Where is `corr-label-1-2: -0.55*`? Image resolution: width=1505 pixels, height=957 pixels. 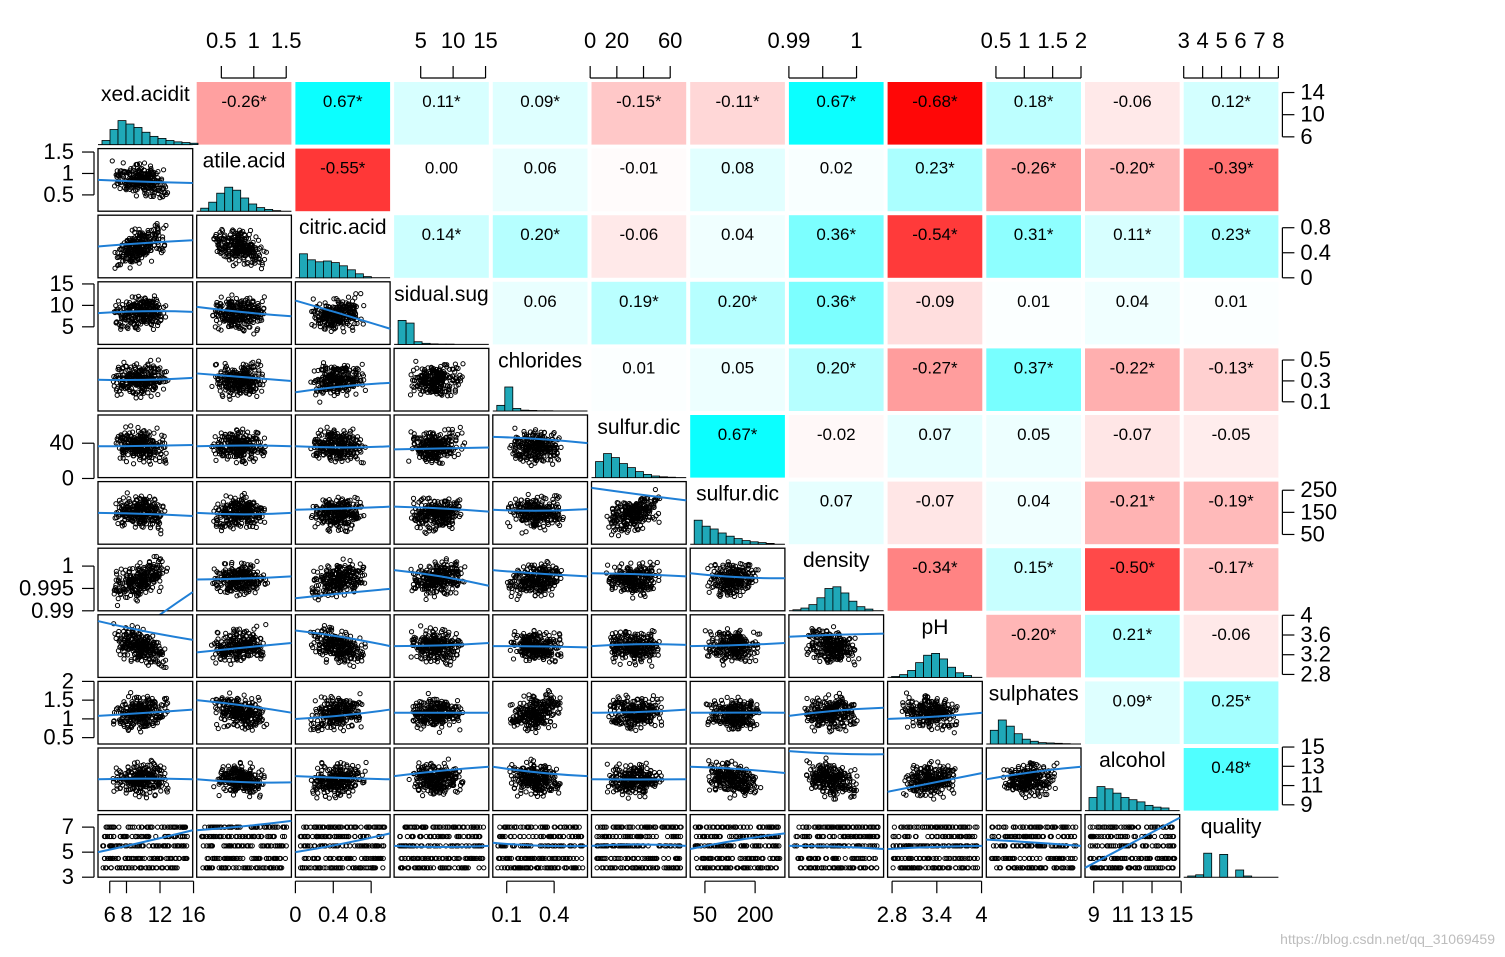
corr-label-1-2: -0.55* is located at coordinates (343, 168).